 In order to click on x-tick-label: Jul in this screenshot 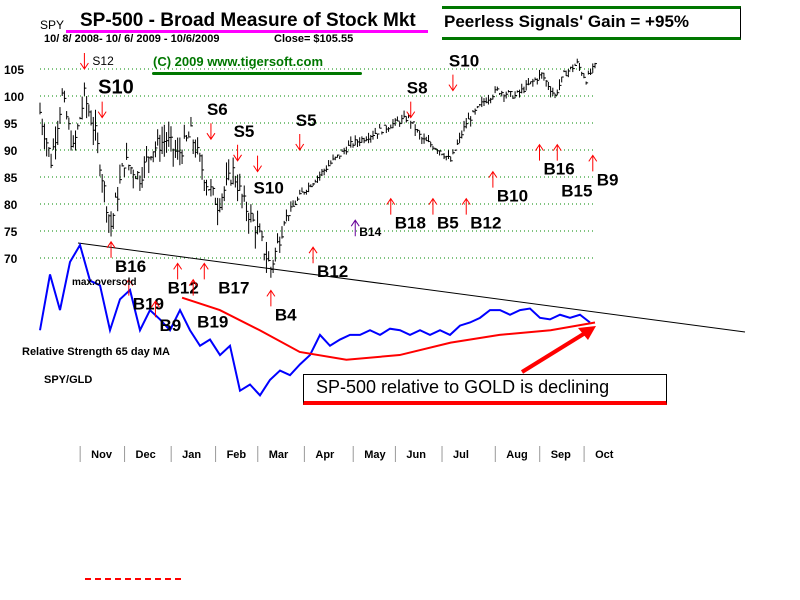, I will do `click(461, 455)`.